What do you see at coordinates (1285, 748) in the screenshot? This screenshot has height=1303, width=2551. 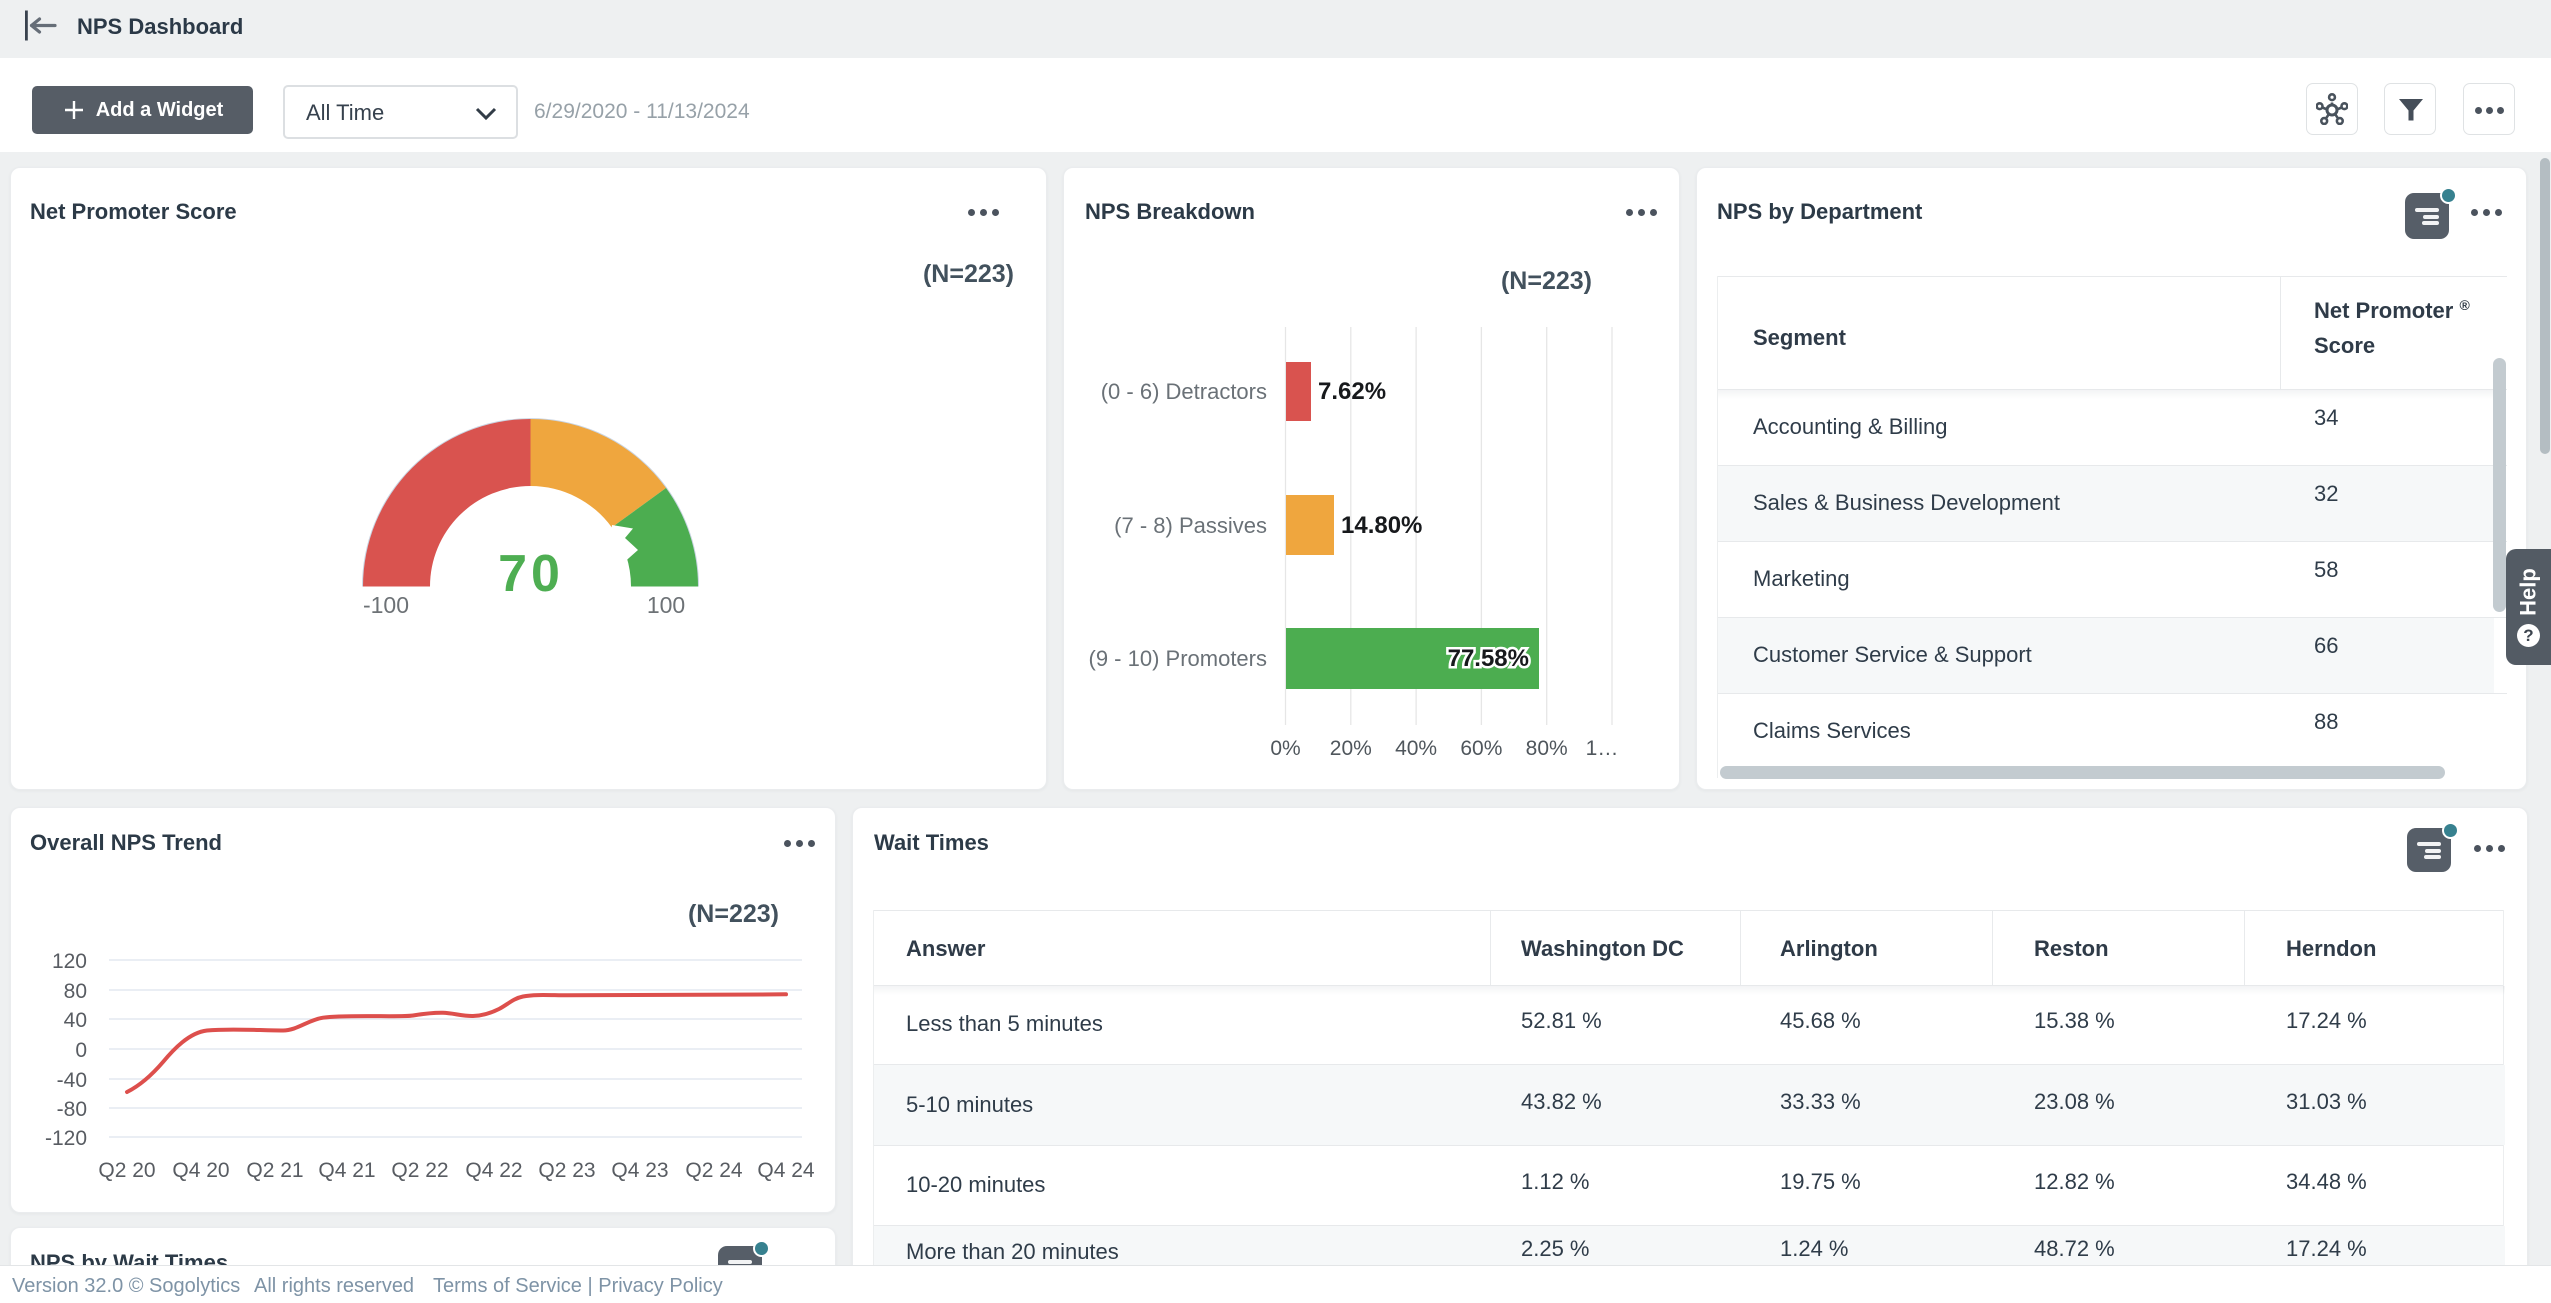 I see `svg-text: 0%` at bounding box center [1285, 748].